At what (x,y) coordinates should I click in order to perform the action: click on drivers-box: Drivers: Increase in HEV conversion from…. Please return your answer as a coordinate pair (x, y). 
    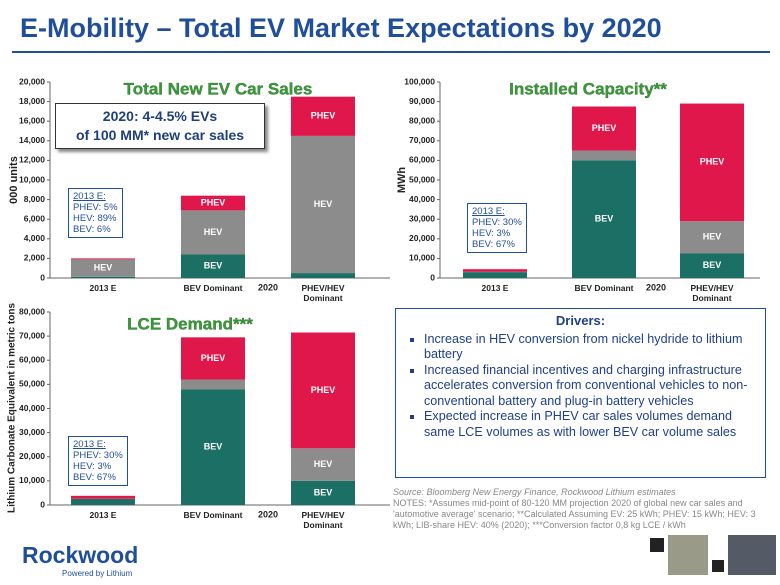
    Looking at the image, I should click on (580, 393).